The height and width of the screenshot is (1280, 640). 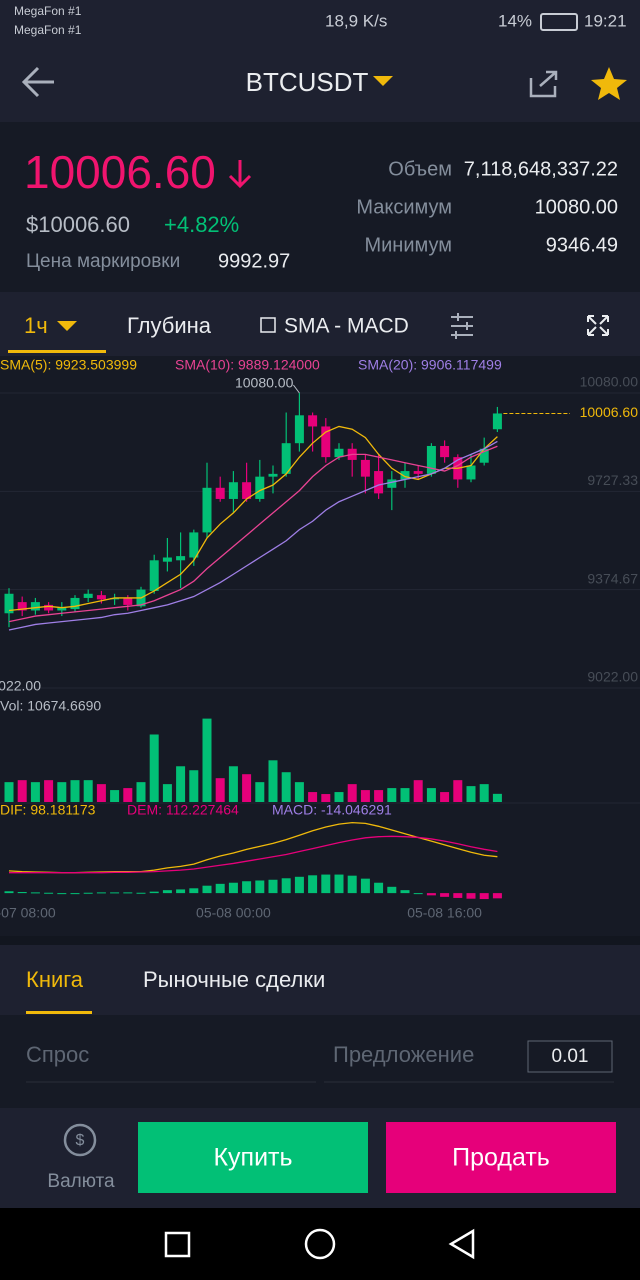 What do you see at coordinates (346, 326) in the screenshot?
I see `indicators-tab: SMA - MACD` at bounding box center [346, 326].